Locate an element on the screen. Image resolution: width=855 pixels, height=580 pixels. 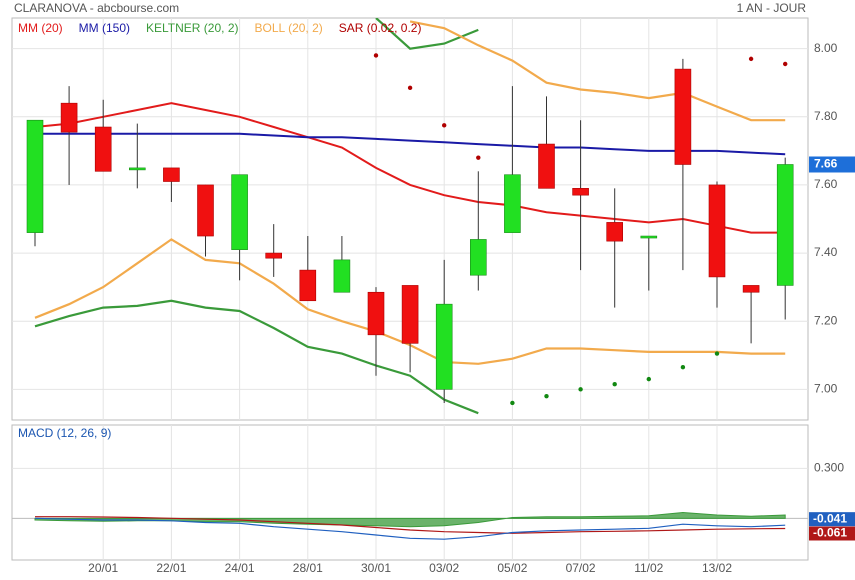
legend-entry: BOLL (20, 2) is located at coordinates (289, 28).